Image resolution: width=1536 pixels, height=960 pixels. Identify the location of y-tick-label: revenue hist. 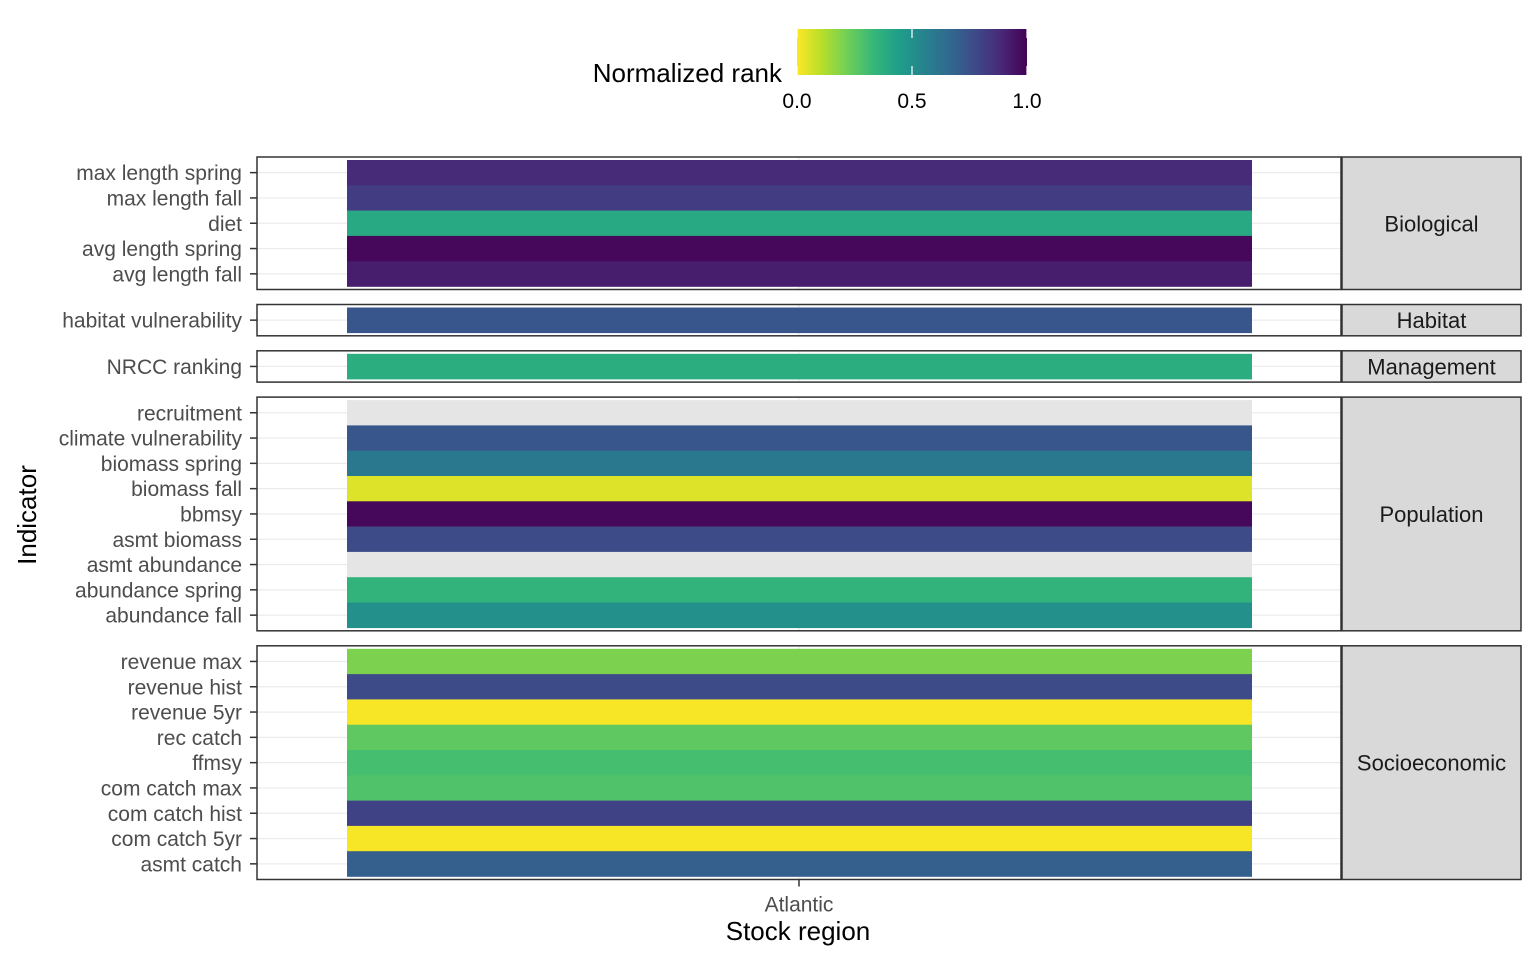
(185, 687).